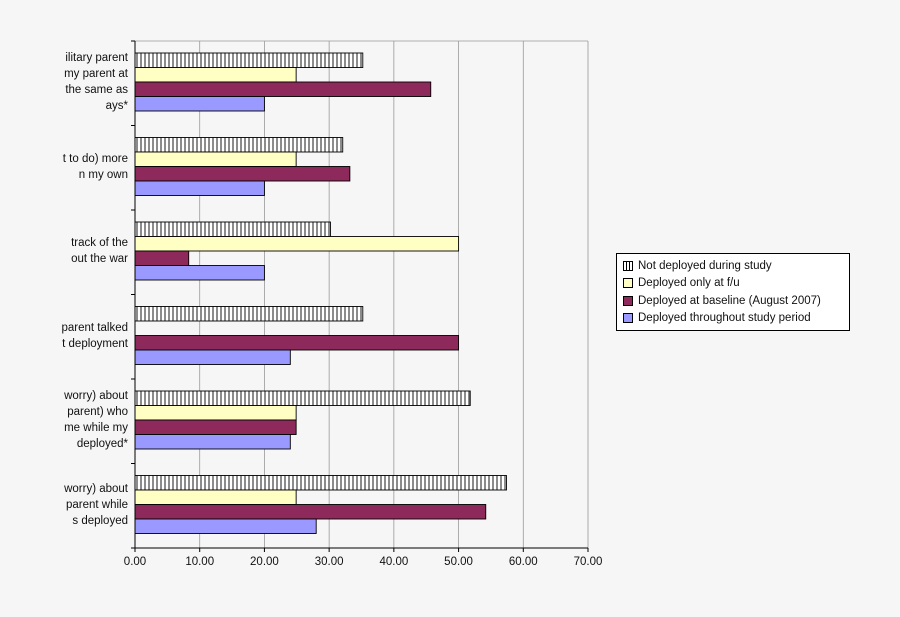 The height and width of the screenshot is (617, 900). Describe the element at coordinates (96, 74) in the screenshot. I see `category-label-line: my parent at` at that location.